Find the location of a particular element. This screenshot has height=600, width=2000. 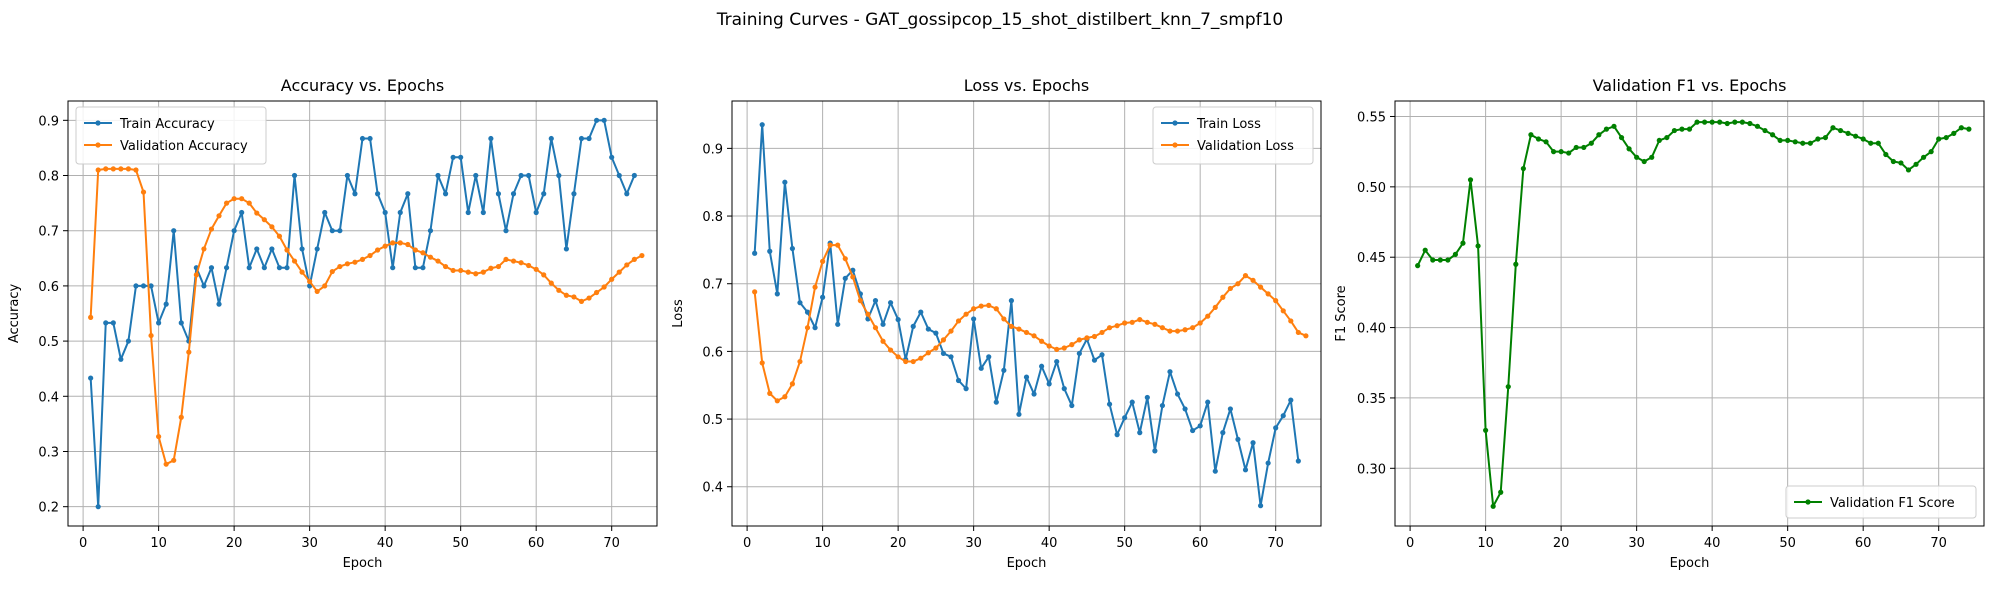

y-tick-label: 0.55 is located at coordinates (1371, 117).